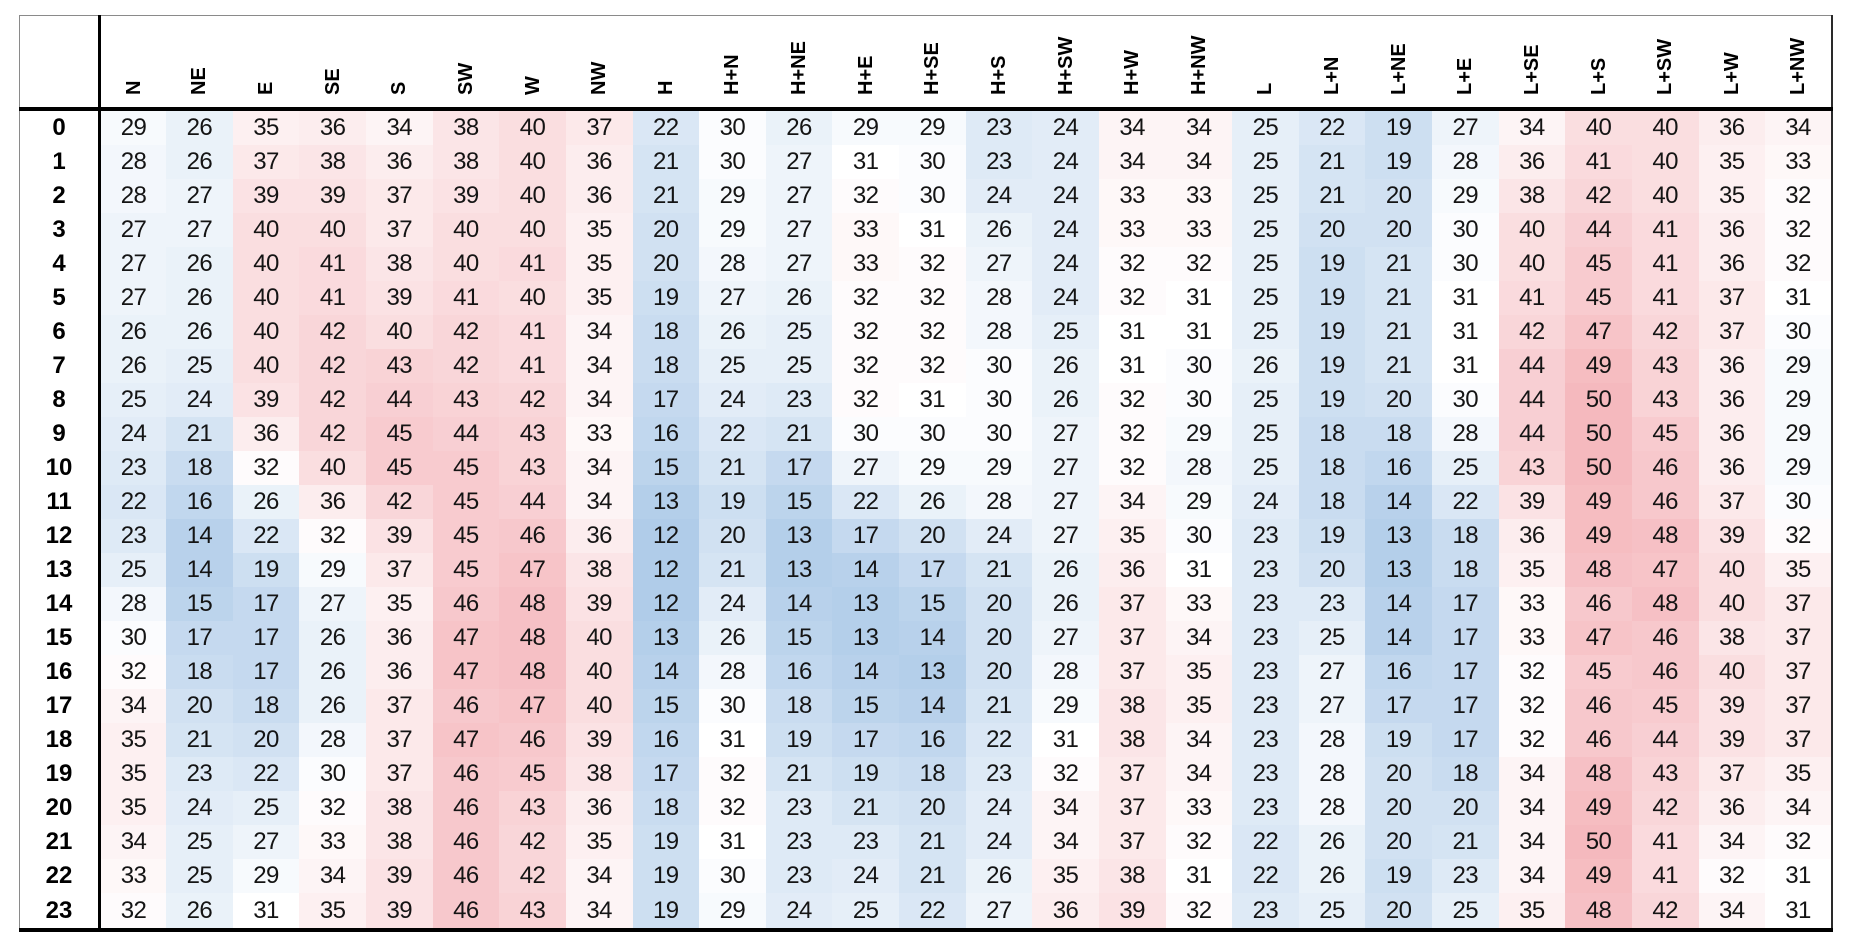  I want to click on row-header: 12, so click(60, 536).